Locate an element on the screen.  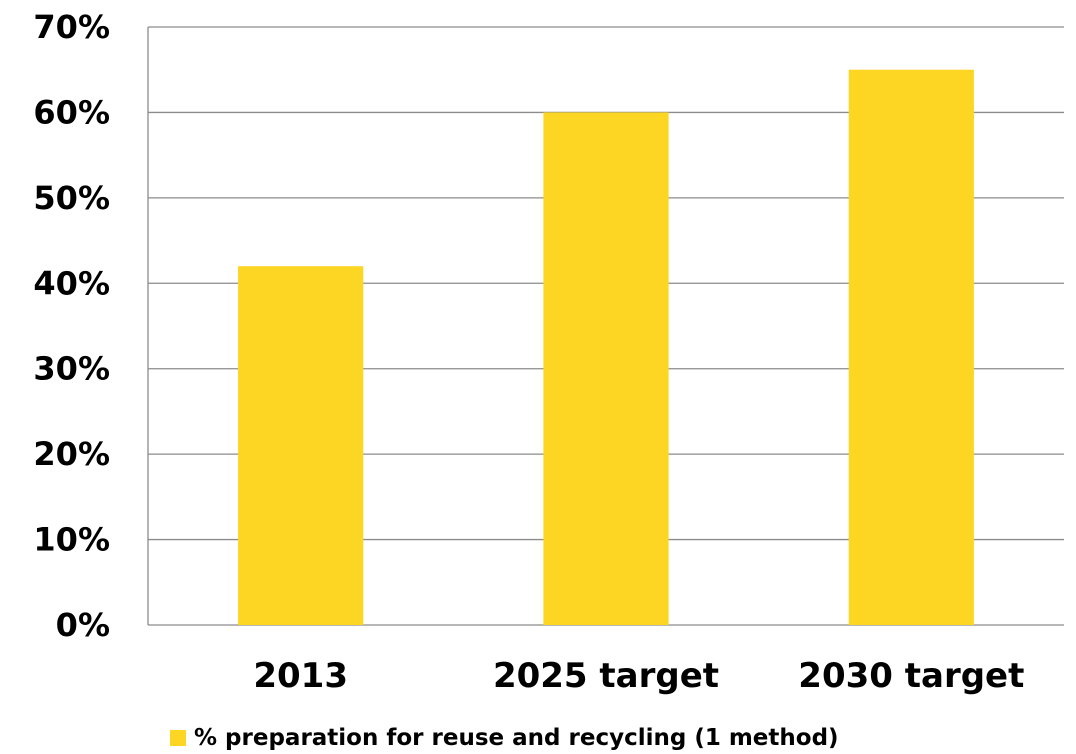
y-tick-label: 30% is located at coordinates (71, 369).